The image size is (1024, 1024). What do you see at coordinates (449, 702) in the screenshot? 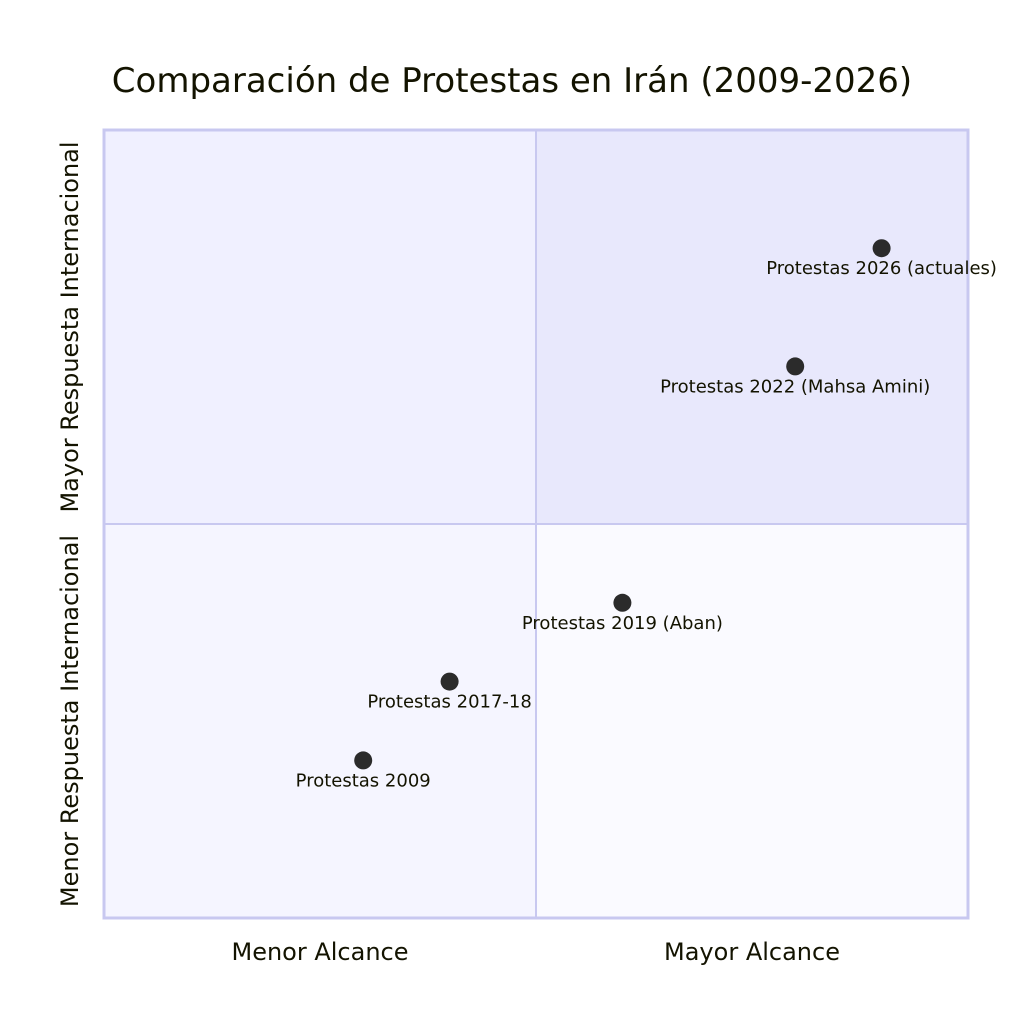
I see `data-point-label: Protestas 2017-18` at bounding box center [449, 702].